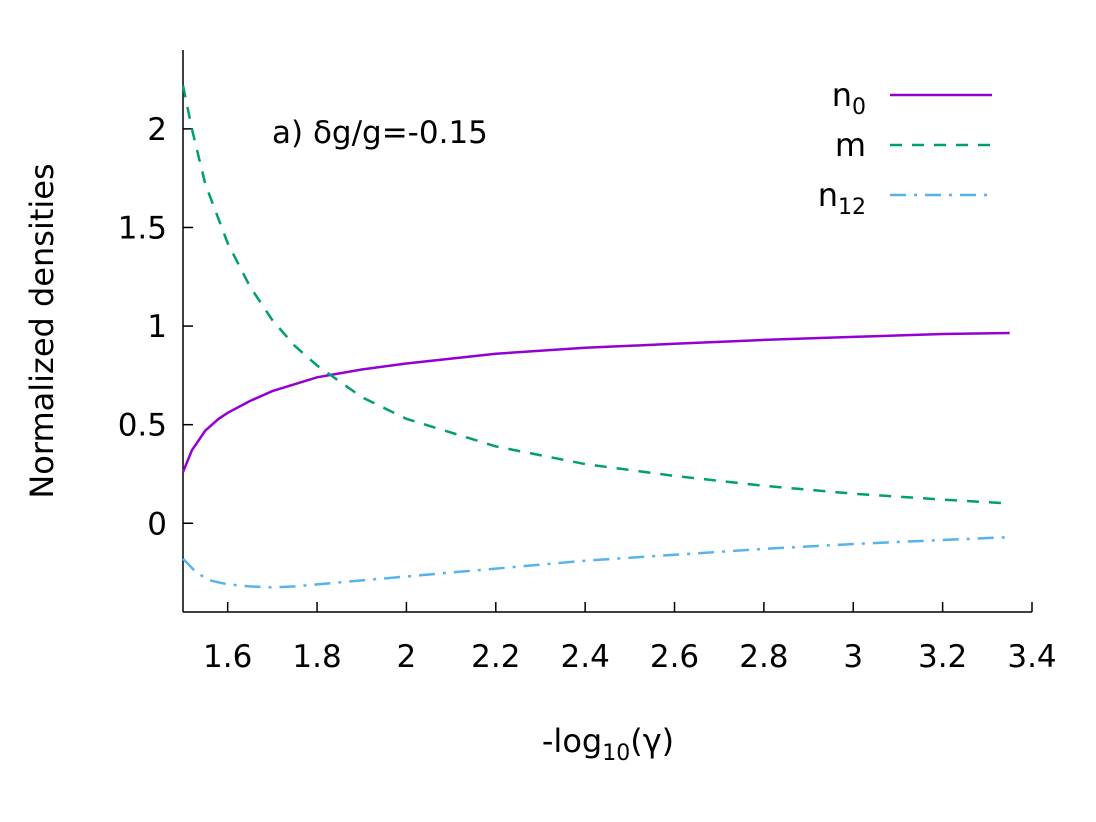 Image resolution: width=1096 pixels, height=822 pixels. I want to click on x-tick-label: 3, so click(853, 657).